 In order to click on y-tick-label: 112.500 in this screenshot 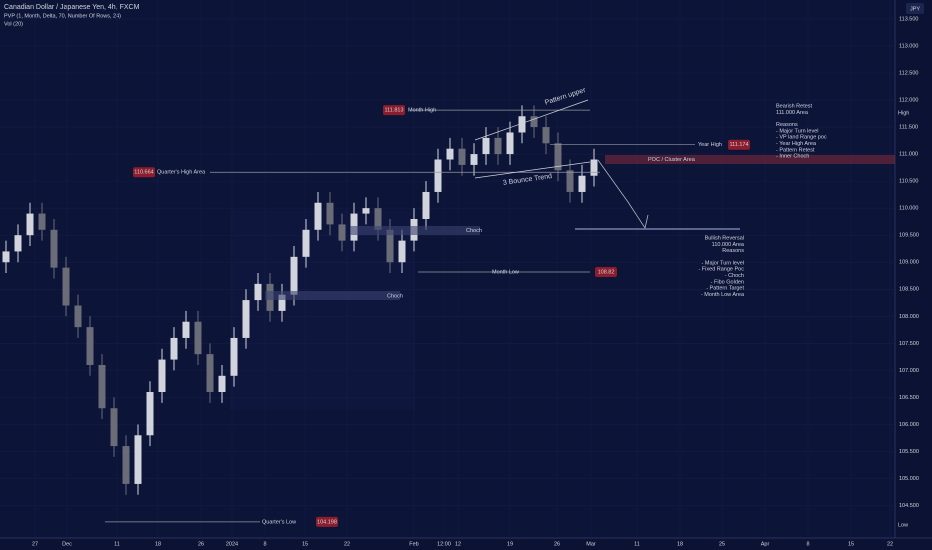, I will do `click(908, 73)`.